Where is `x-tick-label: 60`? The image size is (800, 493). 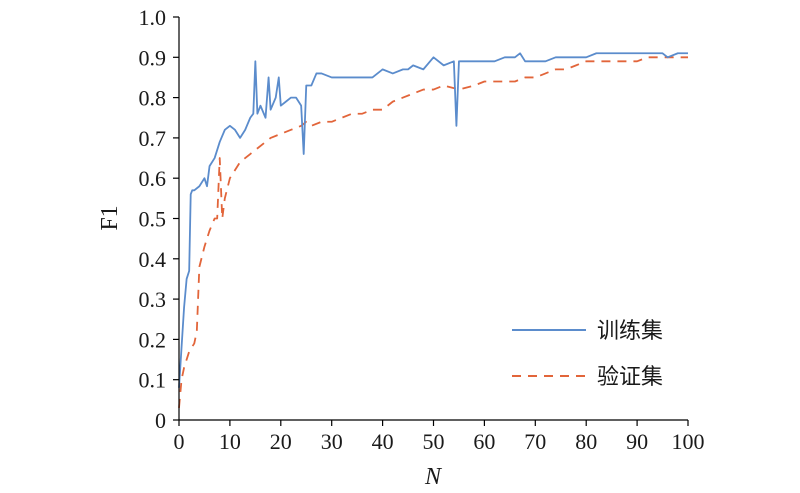 x-tick-label: 60 is located at coordinates (484, 441).